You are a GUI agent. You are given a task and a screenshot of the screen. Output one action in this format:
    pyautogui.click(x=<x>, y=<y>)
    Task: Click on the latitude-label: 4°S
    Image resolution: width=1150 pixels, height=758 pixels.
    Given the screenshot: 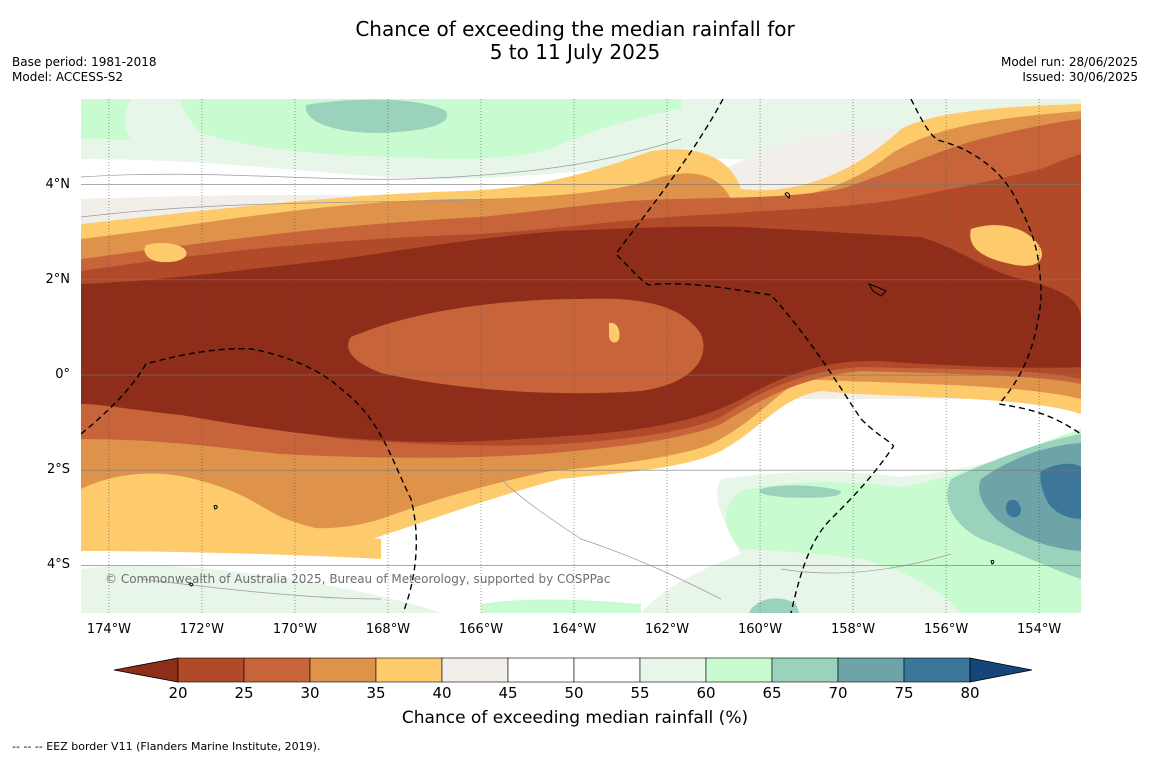 What is the action you would take?
    pyautogui.click(x=58, y=565)
    